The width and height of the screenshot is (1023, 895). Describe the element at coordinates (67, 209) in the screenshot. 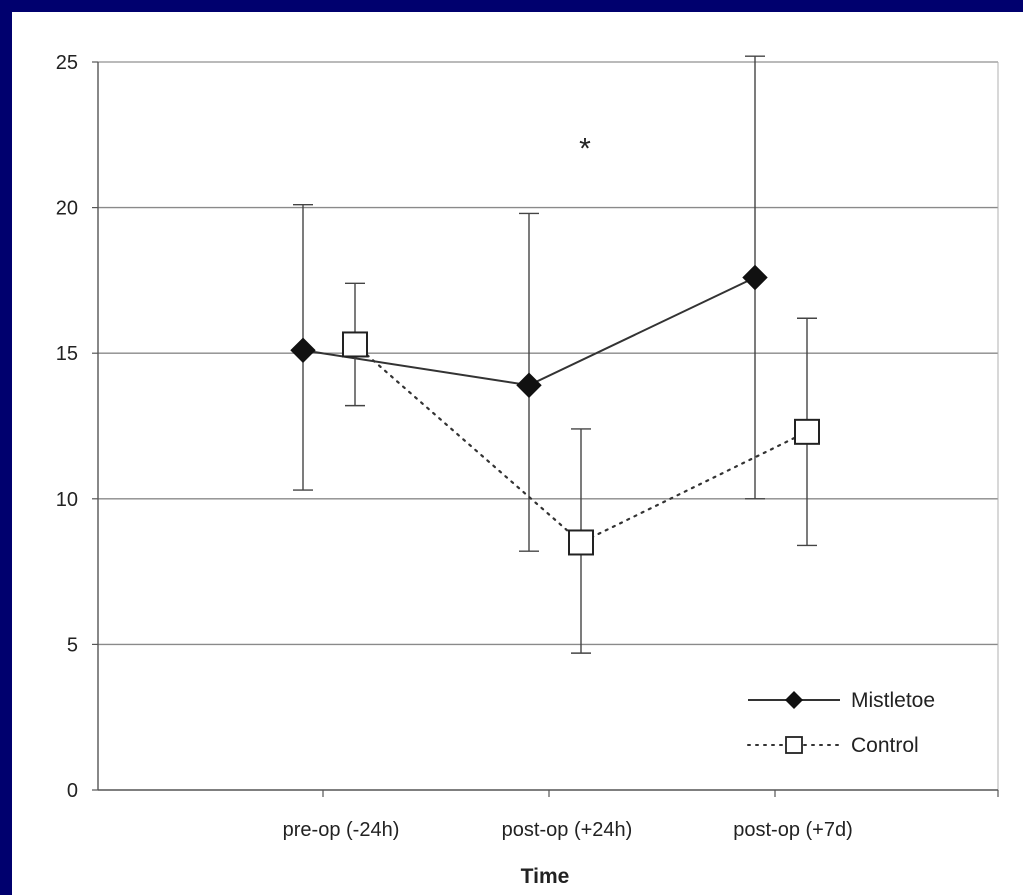

I see `y-tick-label: 20` at that location.